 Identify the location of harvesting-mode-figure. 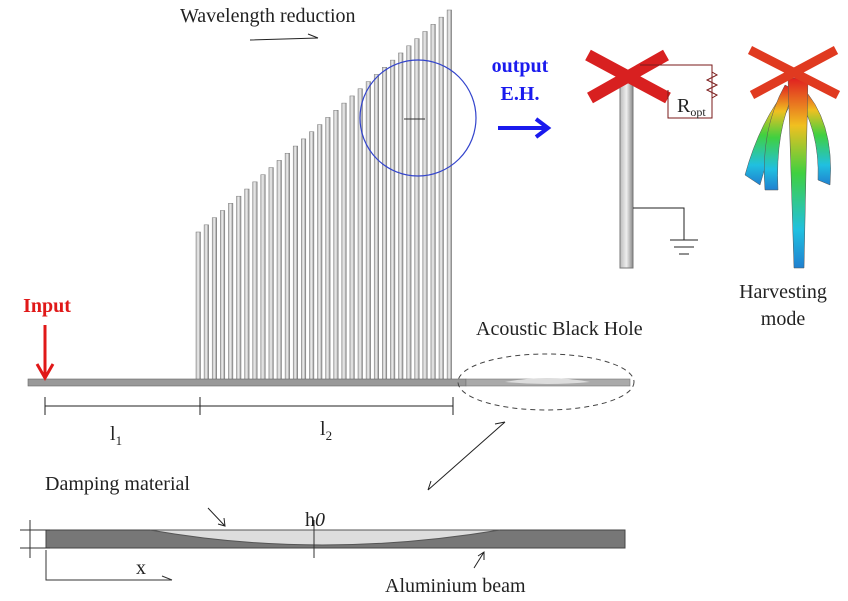
(792, 157).